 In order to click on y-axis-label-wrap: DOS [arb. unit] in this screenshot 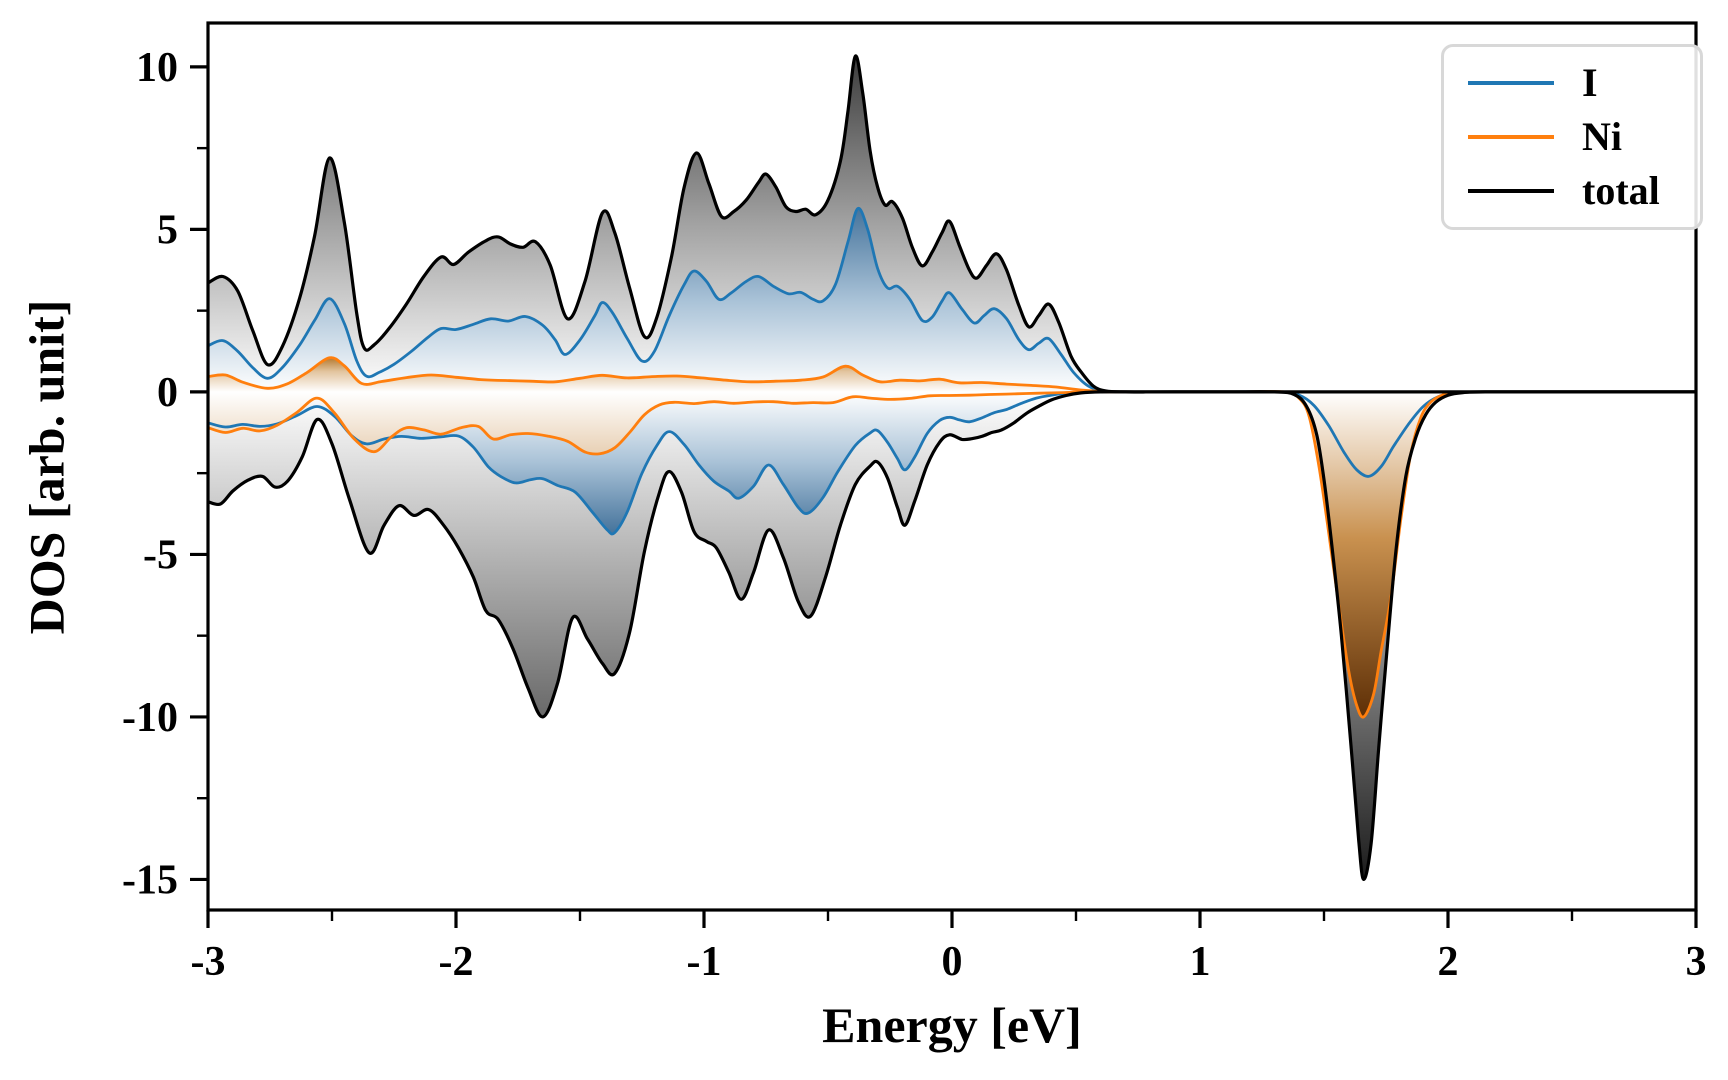, I will do `click(46, 466)`.